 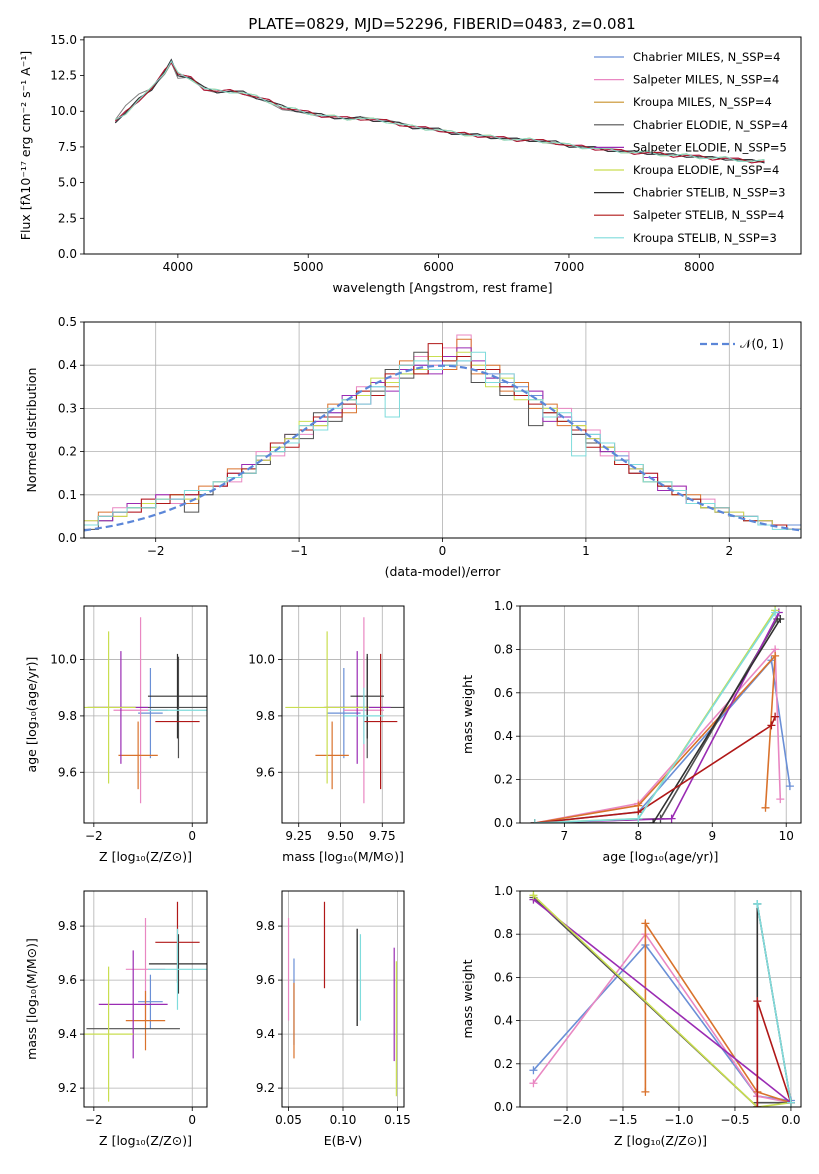 What do you see at coordinates (503, 934) in the screenshot?
I see `y-tick-label: 0.8` at bounding box center [503, 934].